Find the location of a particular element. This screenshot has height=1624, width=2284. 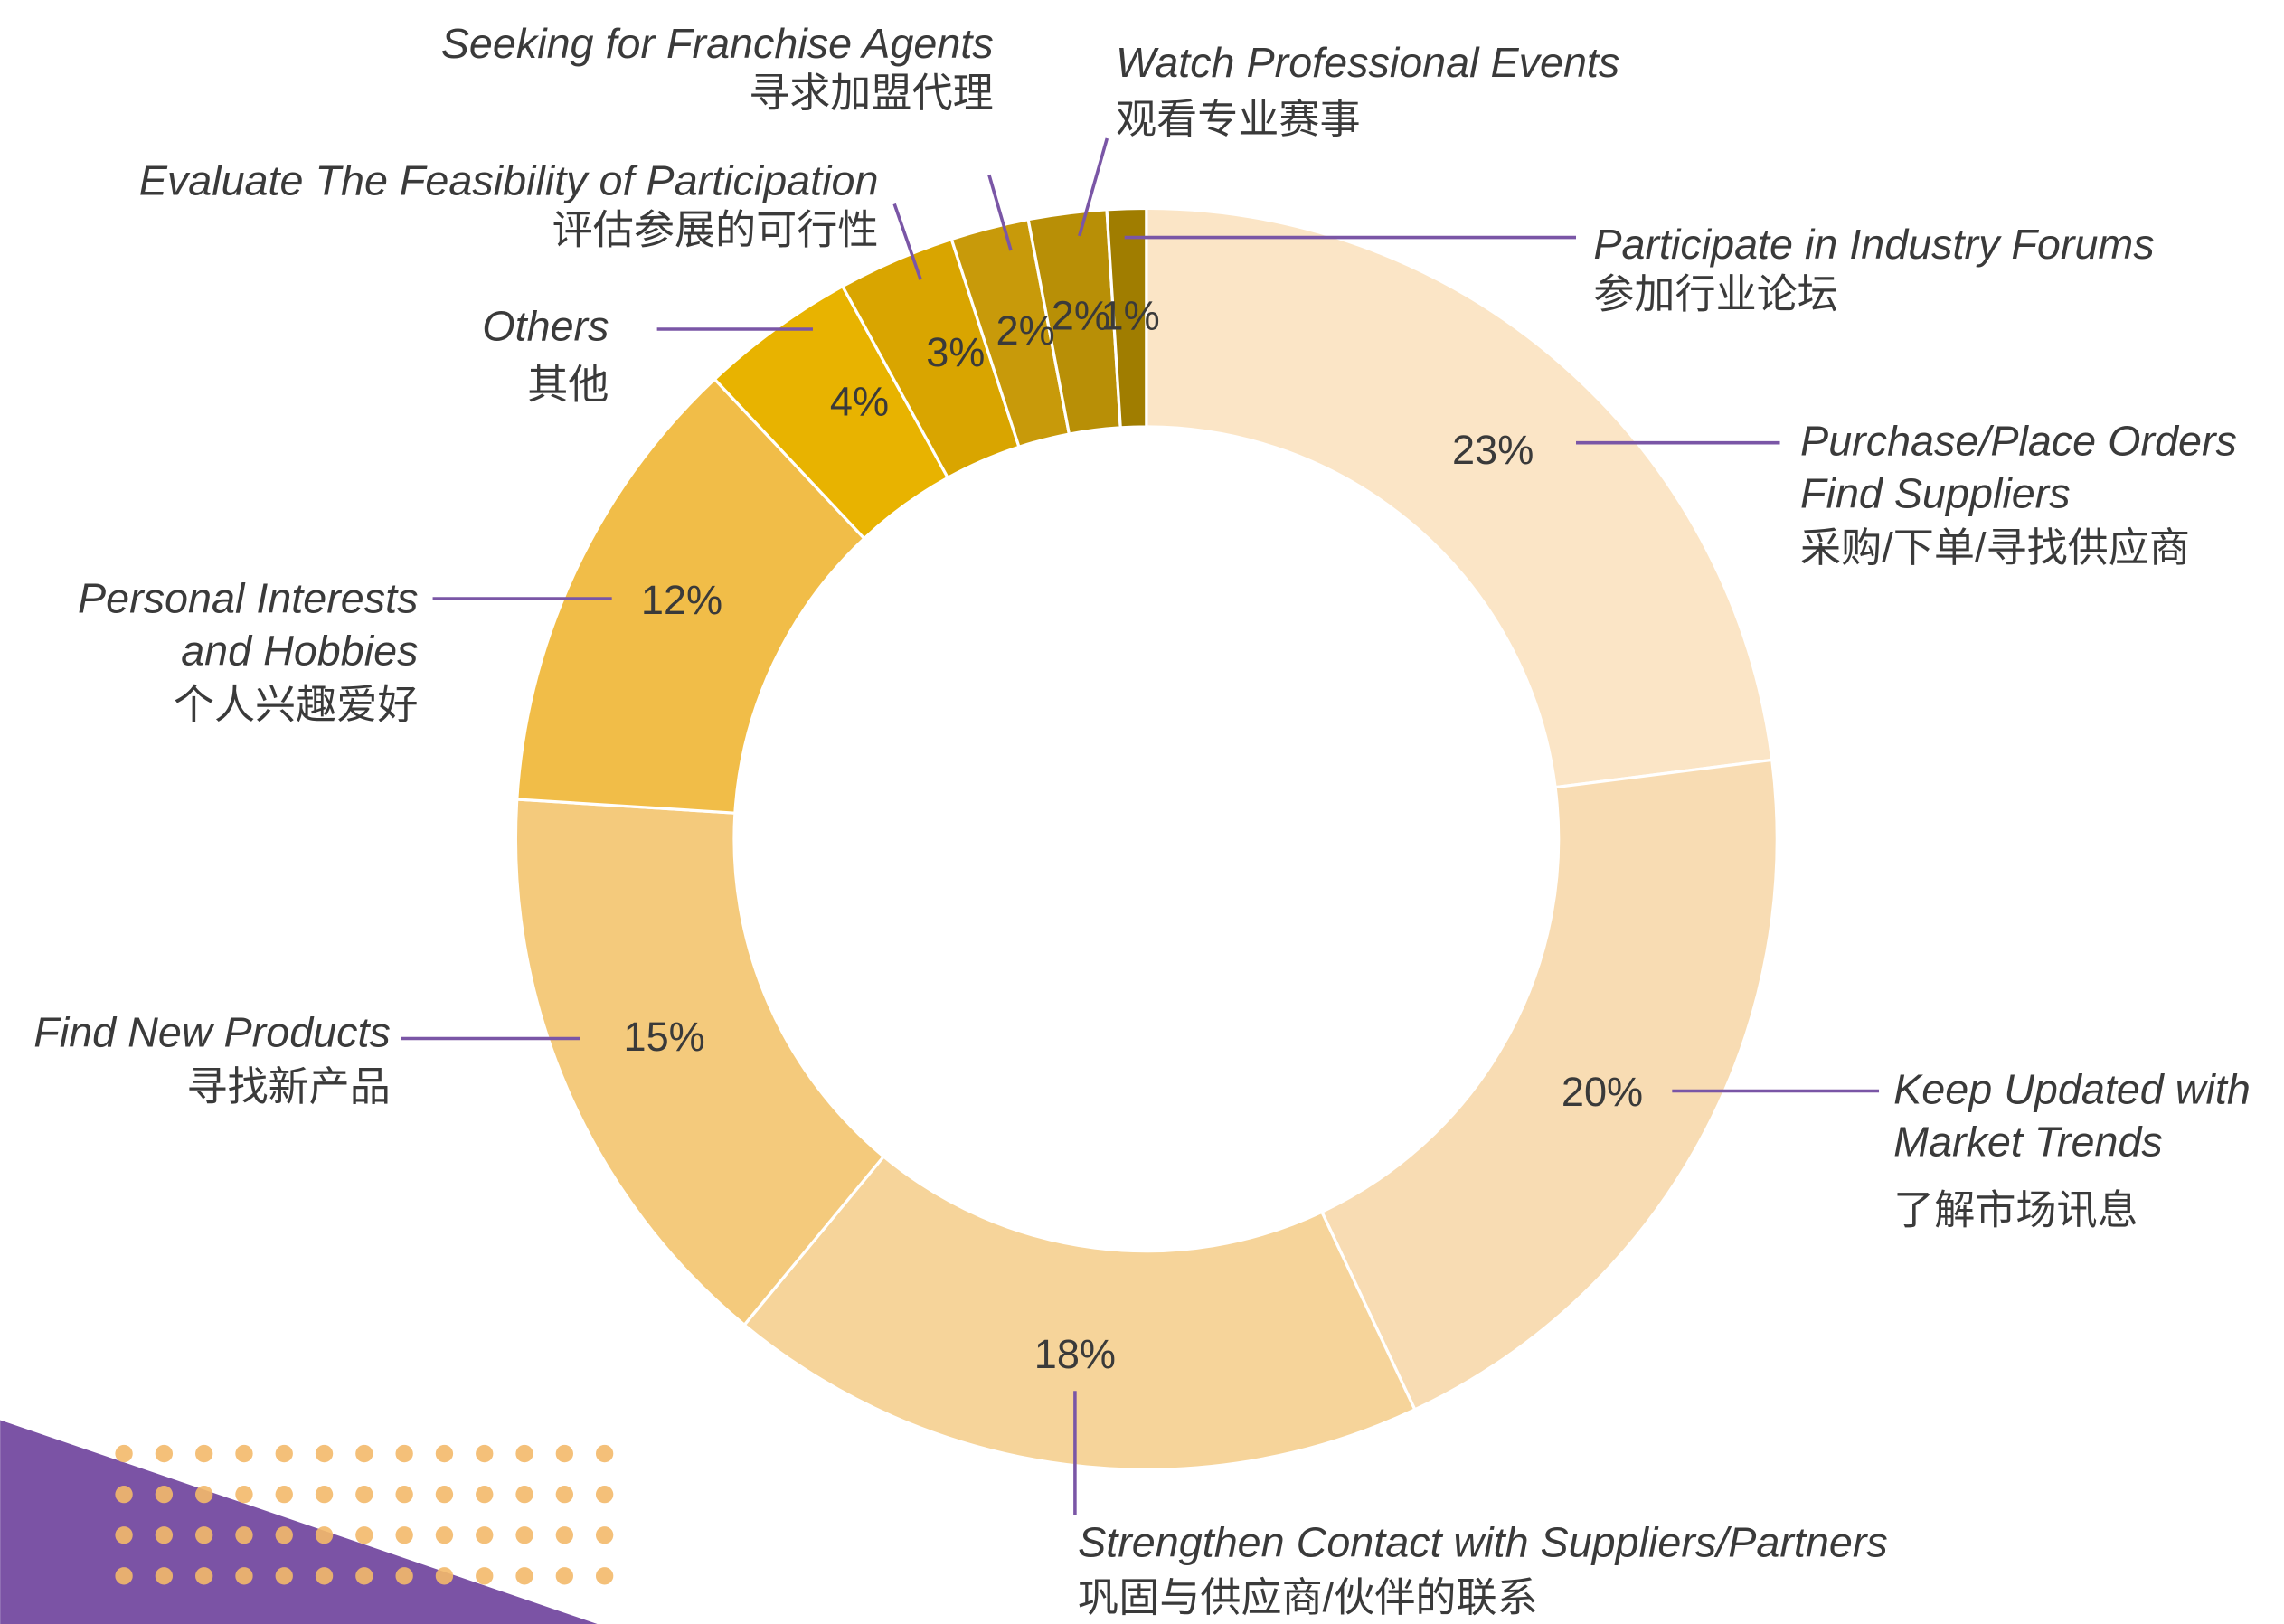

category-label-zh: 其他 is located at coordinates (568, 384).